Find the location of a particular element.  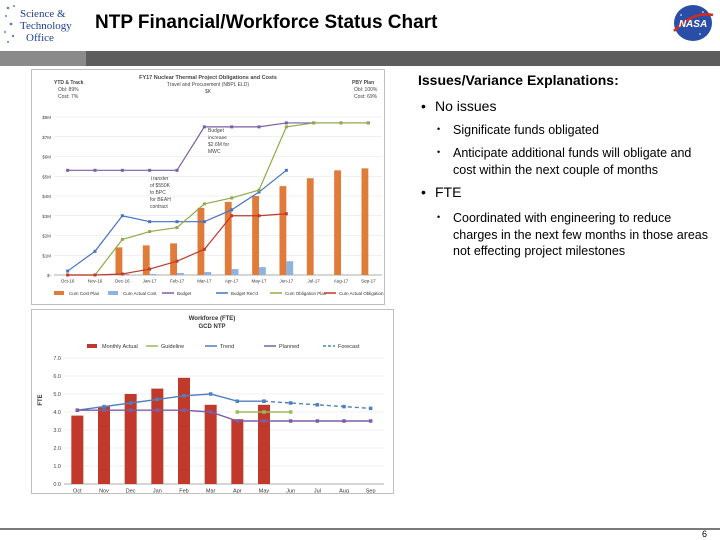

x-tick-label: Jun-17 is located at coordinates (286, 281).